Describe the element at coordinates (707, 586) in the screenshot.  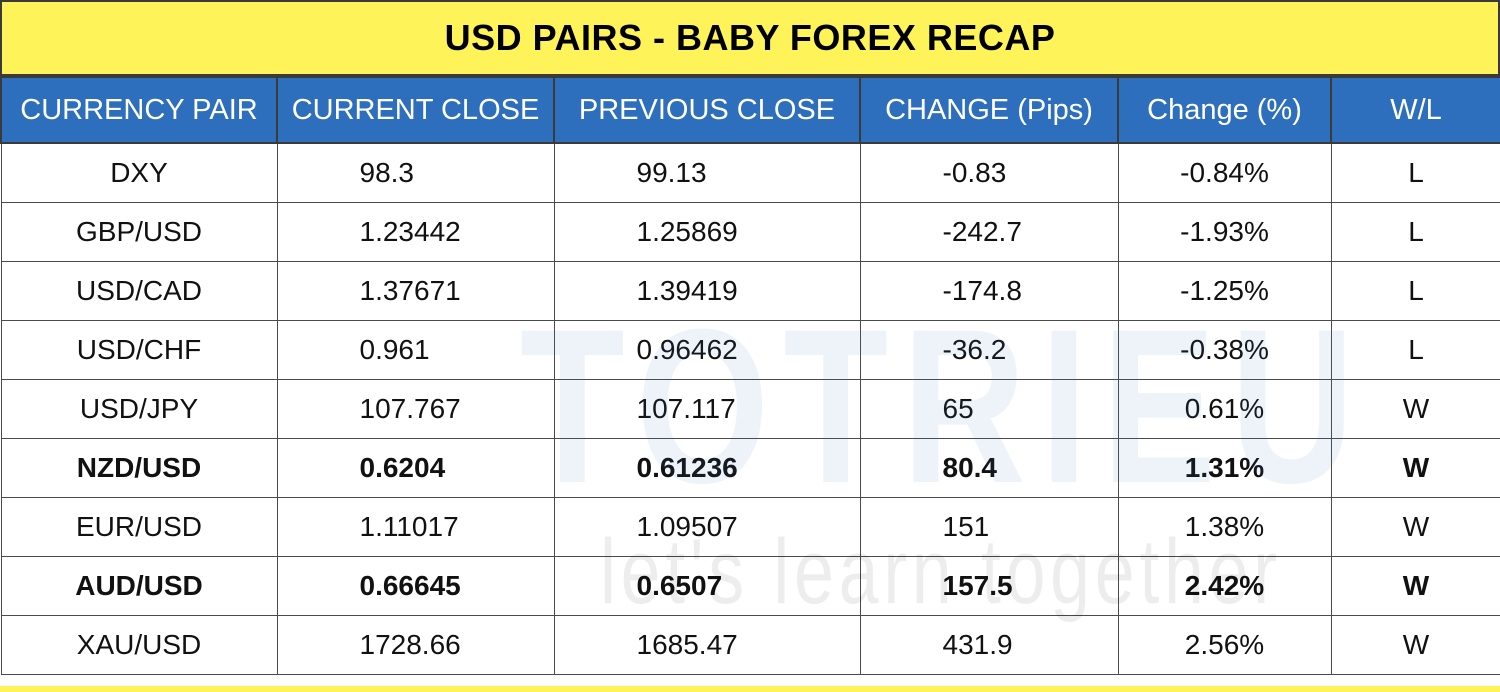
I see `cell-previous-close: 0.6507` at that location.